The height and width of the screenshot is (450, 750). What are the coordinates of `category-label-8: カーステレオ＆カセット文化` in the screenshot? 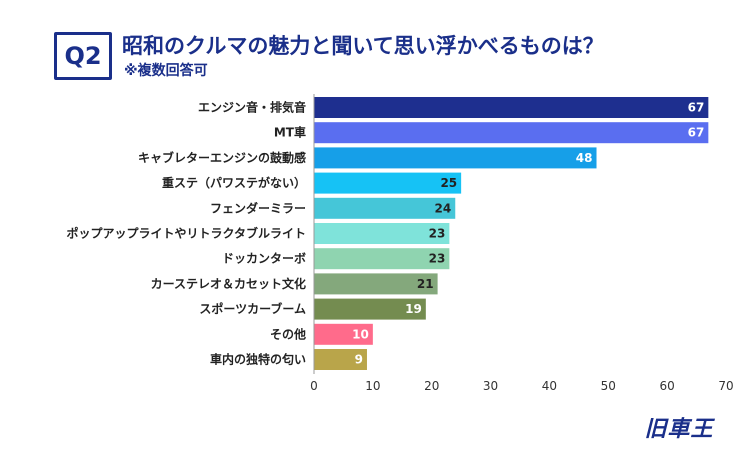 It's located at (228, 283).